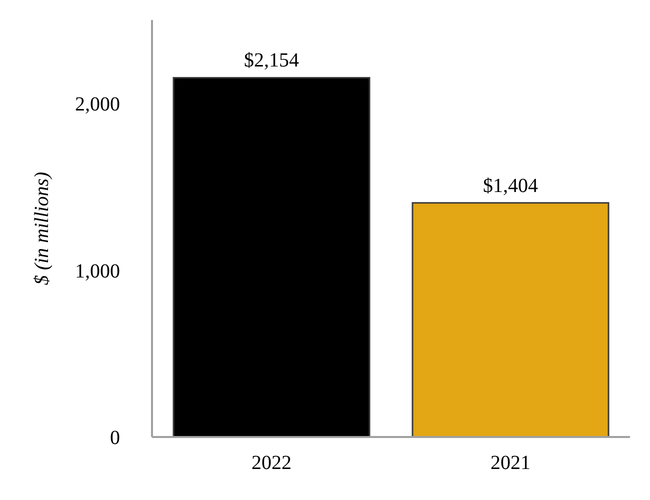 The width and height of the screenshot is (650, 500). I want to click on y-tick-label: 2,000, so click(97, 105).